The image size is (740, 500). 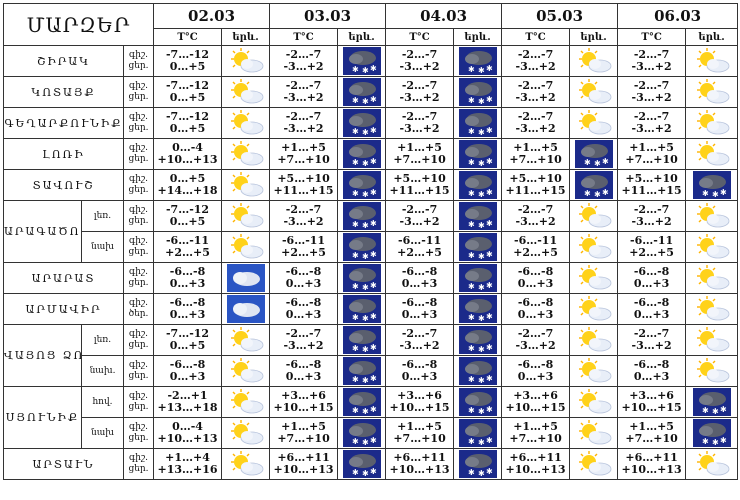 What do you see at coordinates (187, 178) in the screenshot?
I see `night-temp: 0…+5` at bounding box center [187, 178].